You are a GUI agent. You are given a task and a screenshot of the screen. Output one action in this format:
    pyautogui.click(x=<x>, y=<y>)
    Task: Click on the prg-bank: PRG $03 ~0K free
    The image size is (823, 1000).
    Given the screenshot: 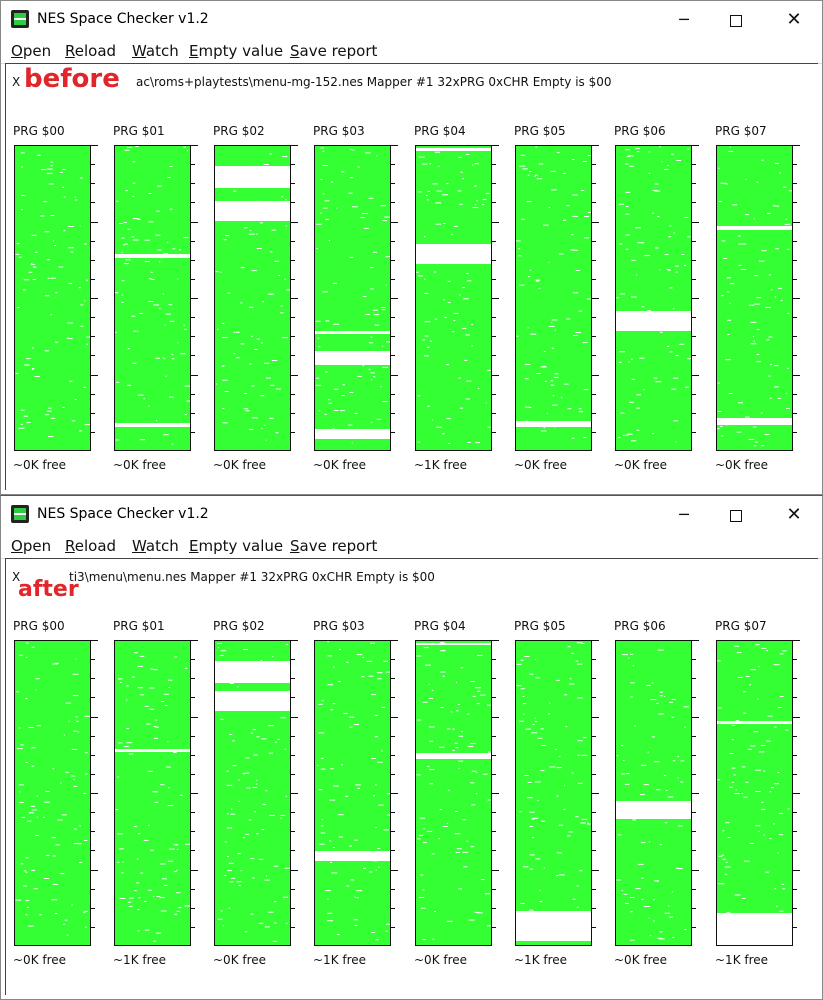 What is the action you would take?
    pyautogui.click(x=360, y=298)
    